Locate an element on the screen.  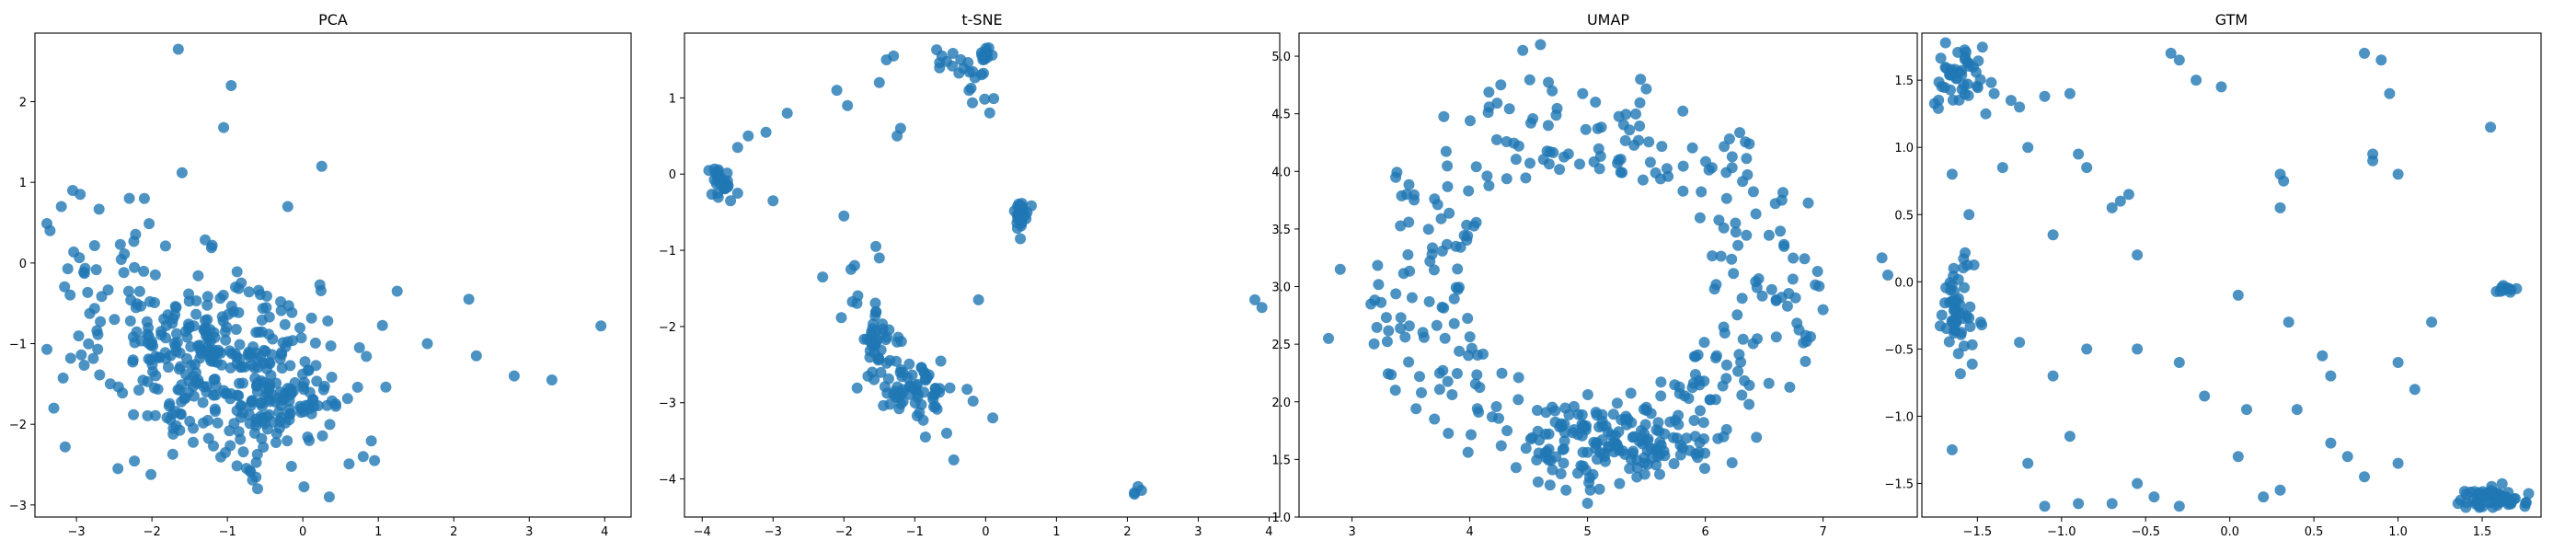
y-tick-label: −1 is located at coordinates (667, 252).